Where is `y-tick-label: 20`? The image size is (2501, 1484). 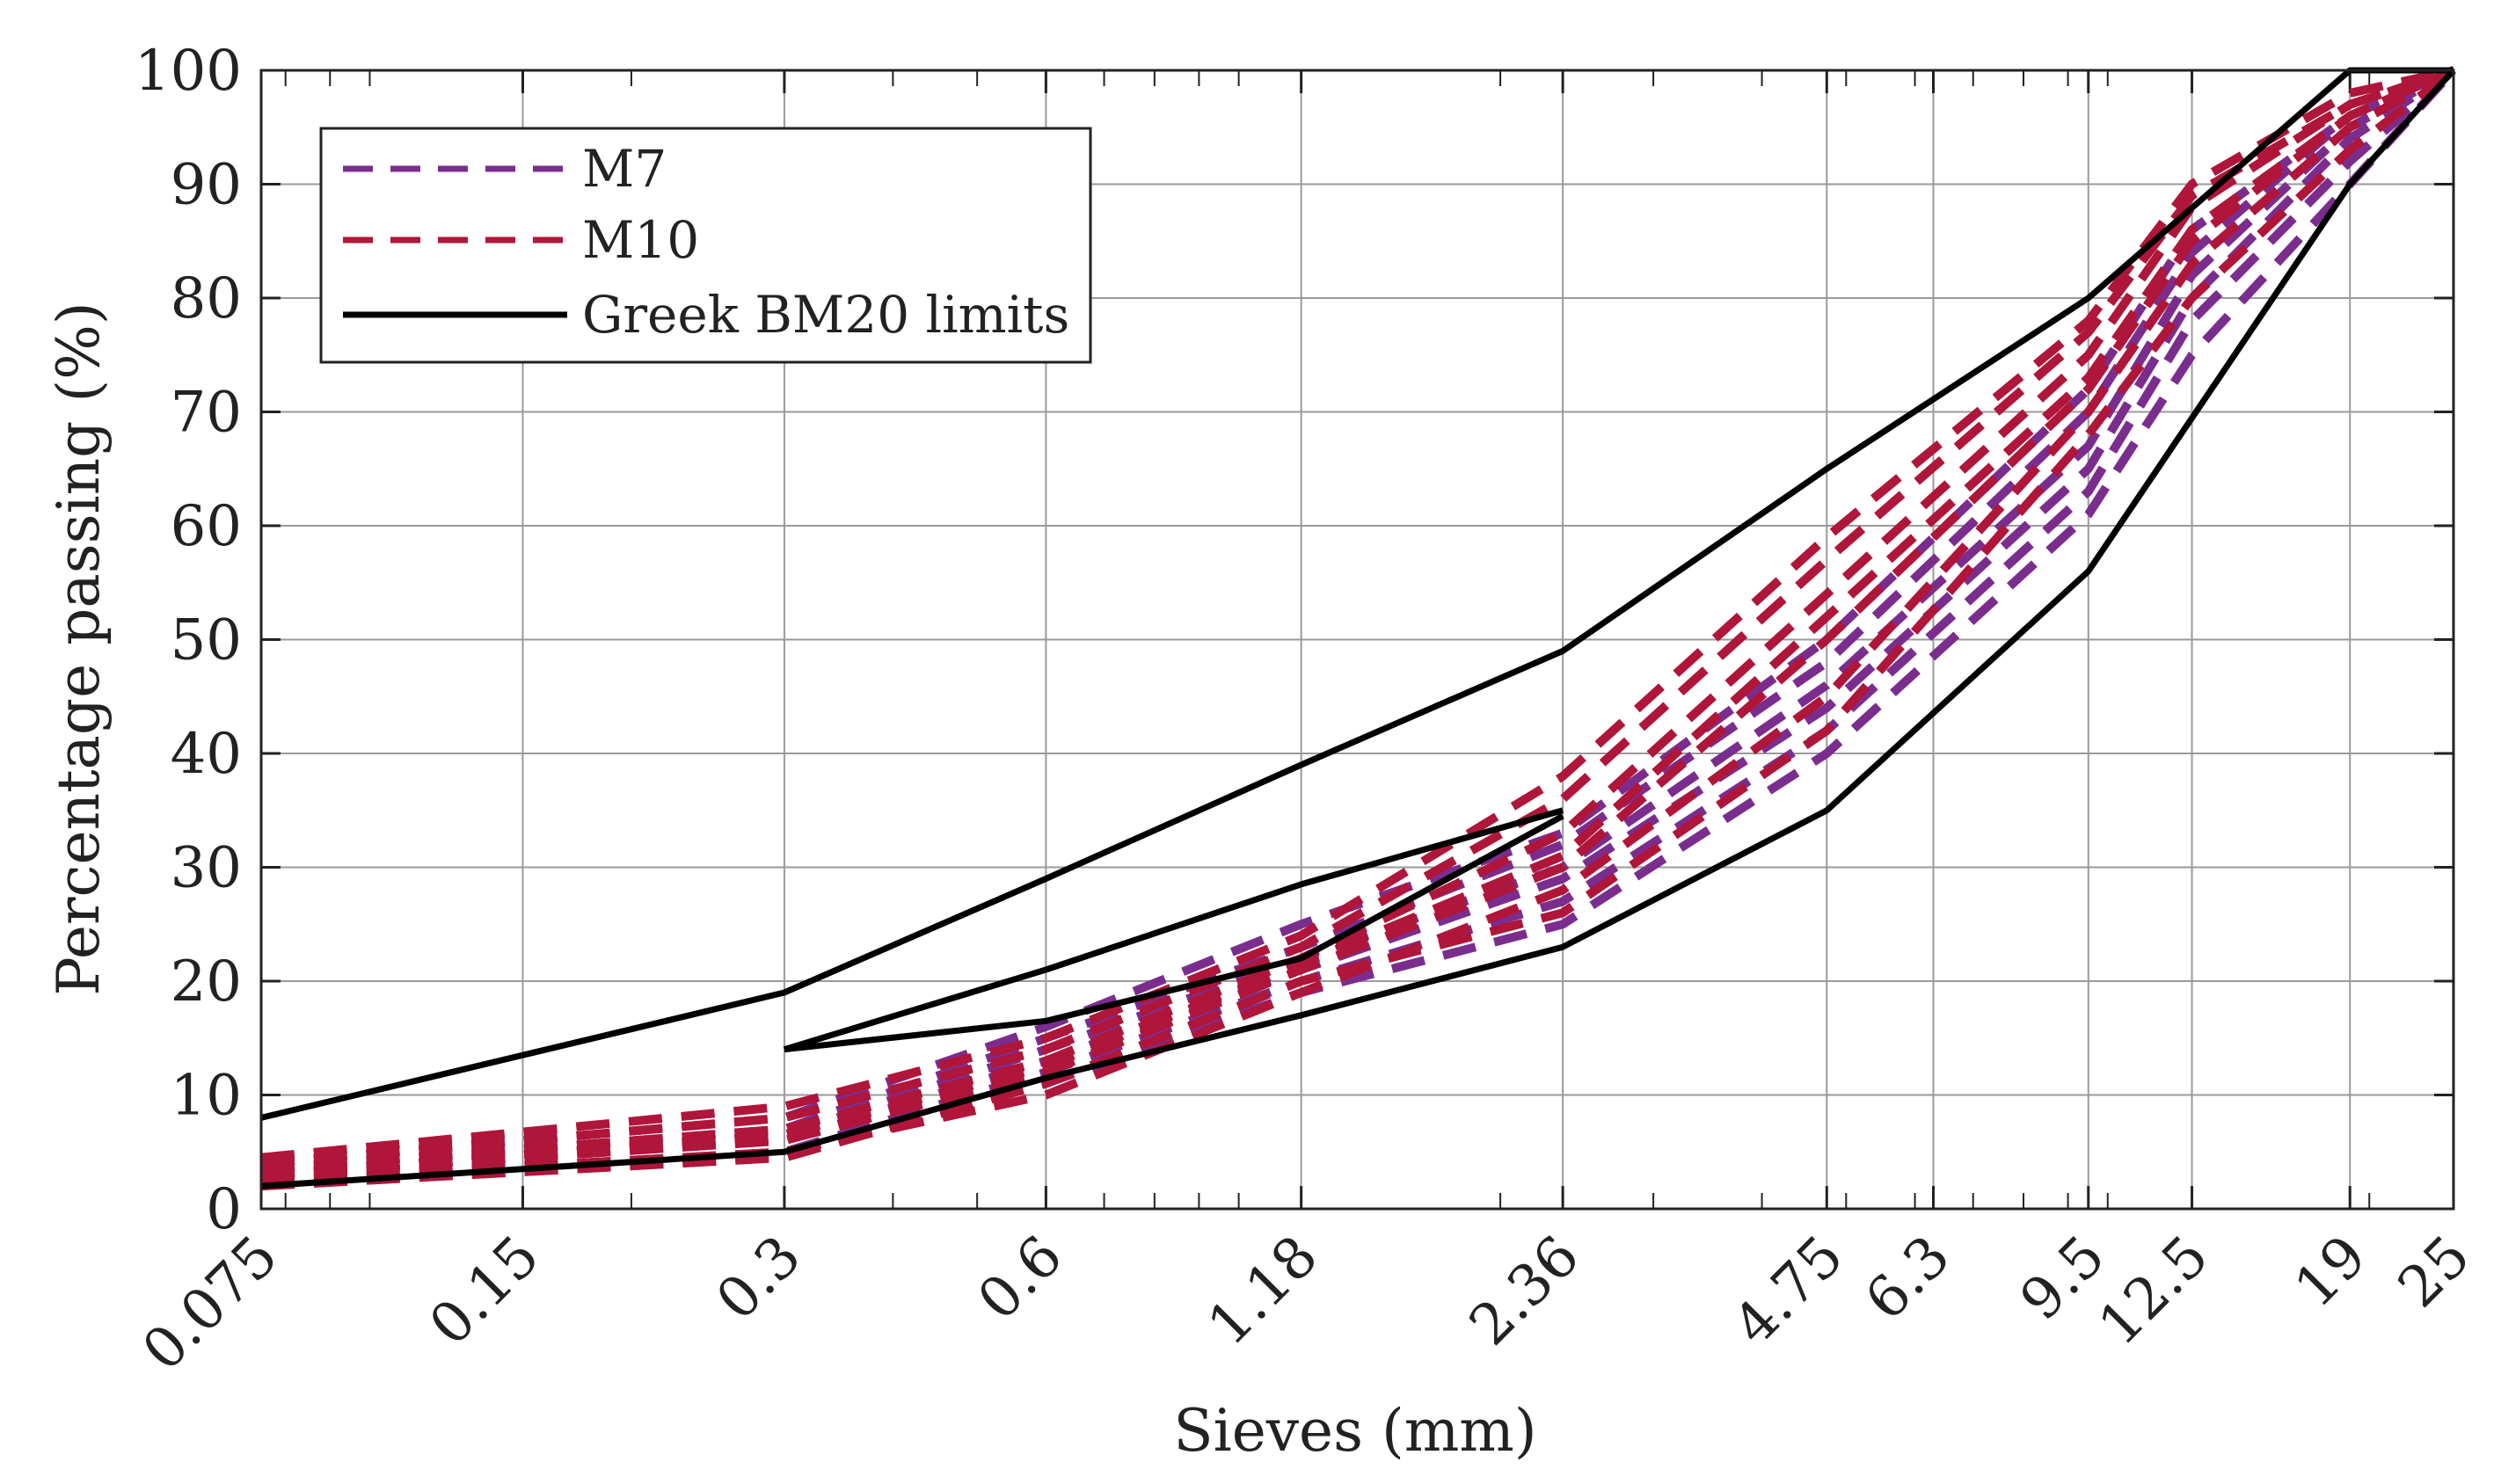
y-tick-label: 20 is located at coordinates (206, 982).